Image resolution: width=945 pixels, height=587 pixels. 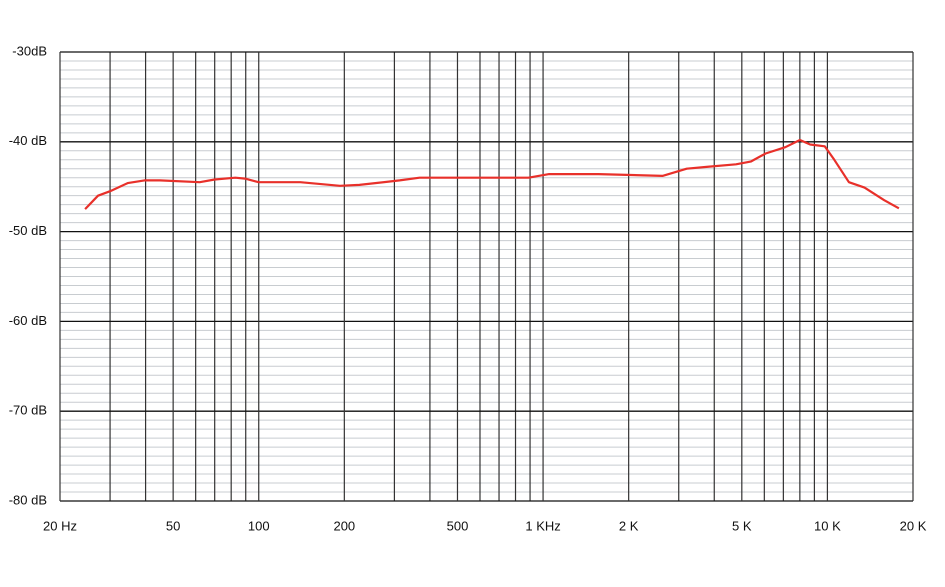 What do you see at coordinates (742, 525) in the screenshot?
I see `x-tick-label: 5 K` at bounding box center [742, 525].